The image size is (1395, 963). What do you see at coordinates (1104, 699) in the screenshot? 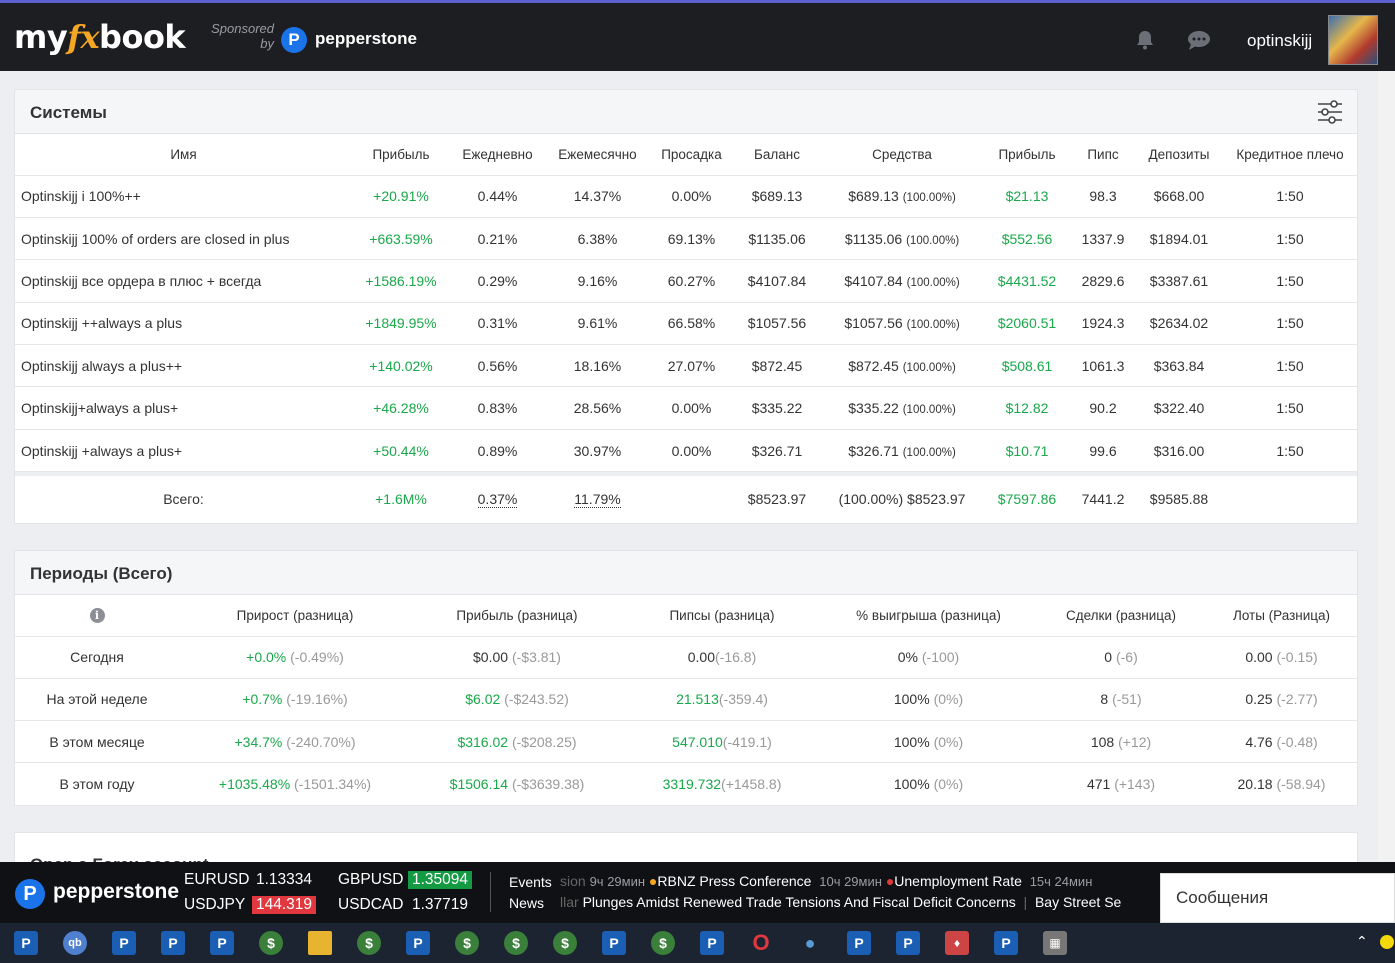
I see `trades-value: 8` at bounding box center [1104, 699].